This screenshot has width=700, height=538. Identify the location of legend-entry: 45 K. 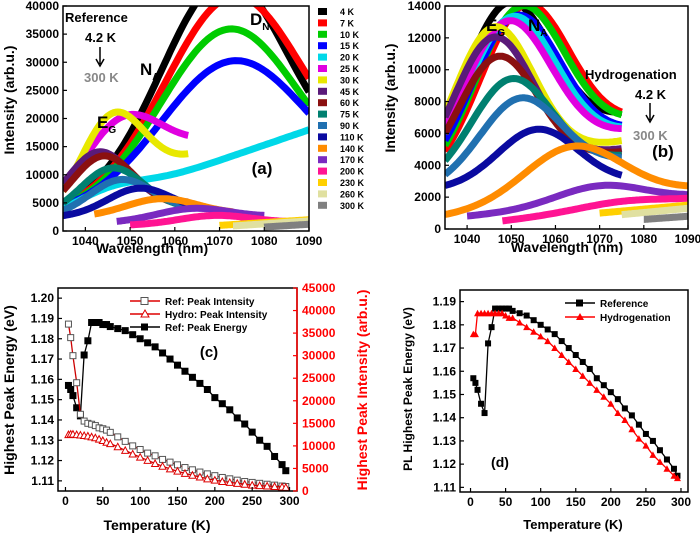
(350, 92).